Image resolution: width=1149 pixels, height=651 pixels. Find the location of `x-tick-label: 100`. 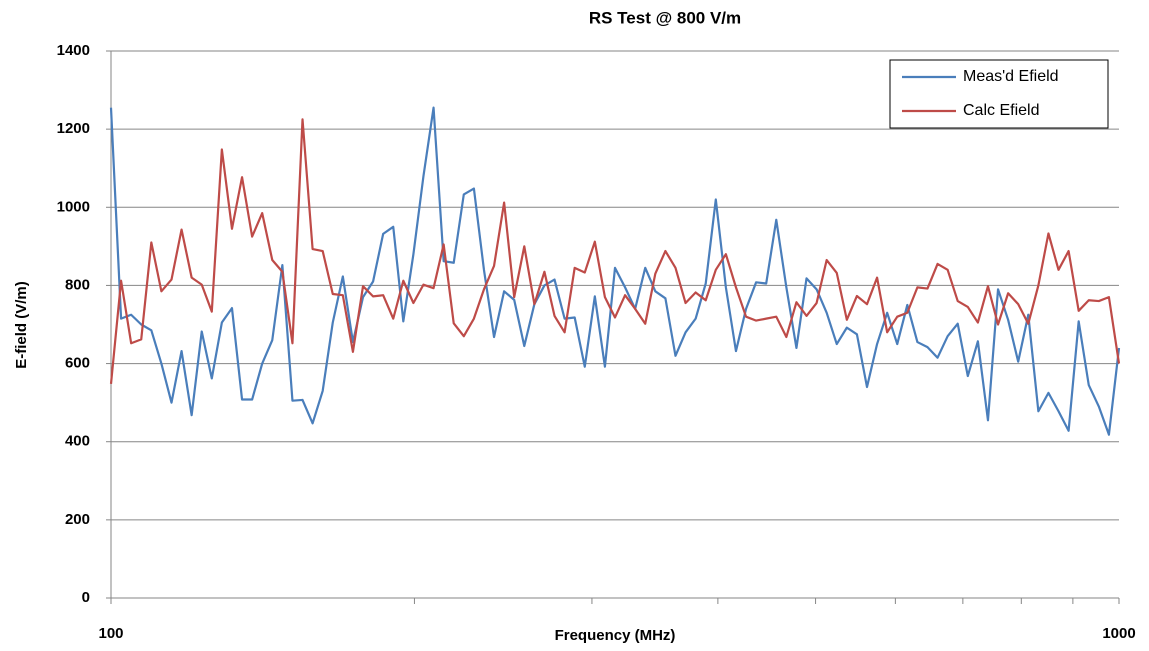

x-tick-label: 100 is located at coordinates (110, 633).